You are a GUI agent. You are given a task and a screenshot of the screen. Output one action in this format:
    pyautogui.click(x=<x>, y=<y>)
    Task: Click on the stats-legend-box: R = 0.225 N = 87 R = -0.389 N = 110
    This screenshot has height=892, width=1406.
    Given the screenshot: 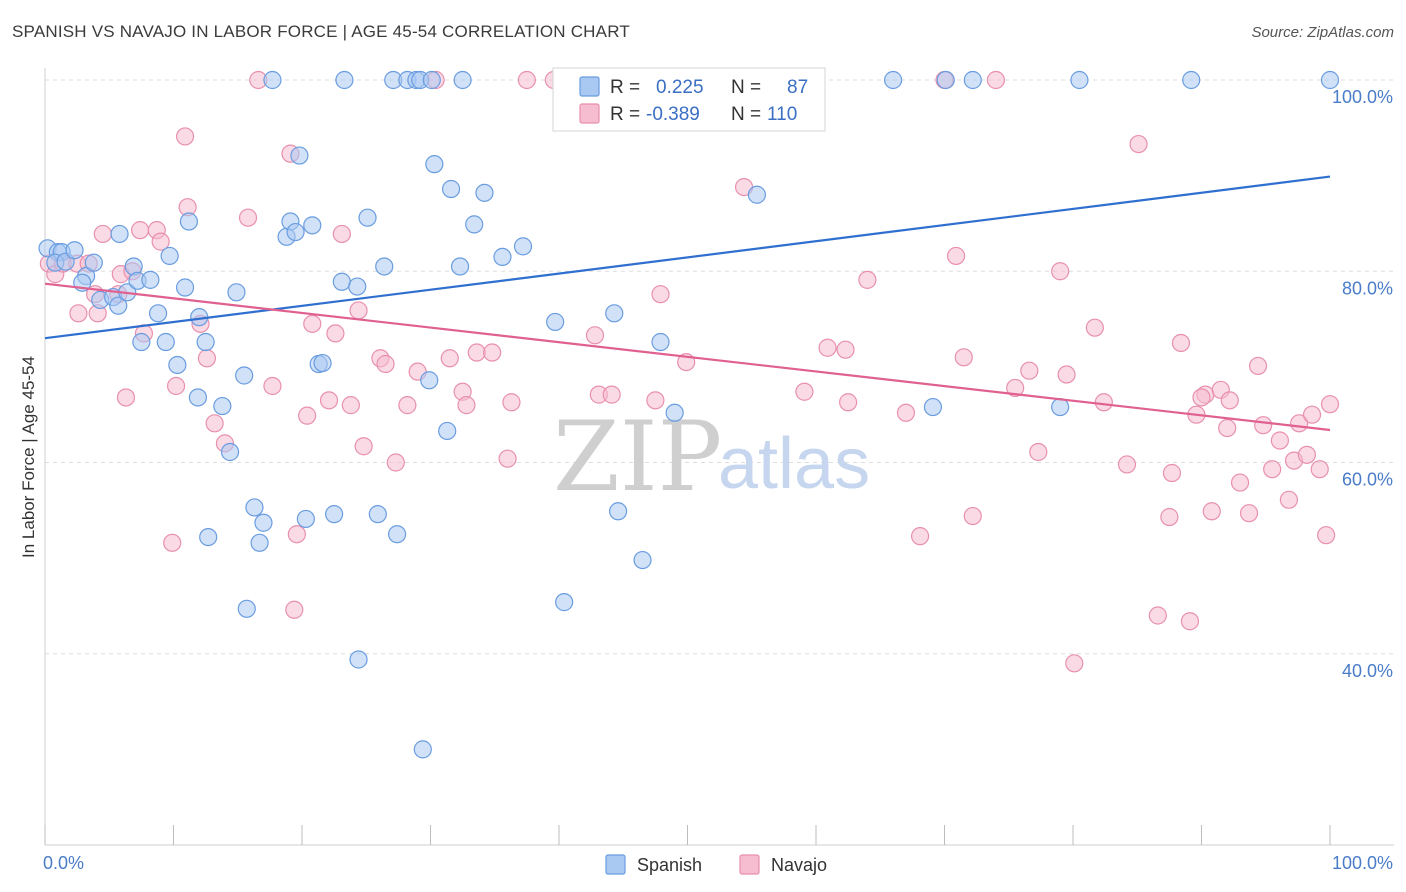 What is the action you would take?
    pyautogui.click(x=689, y=99)
    